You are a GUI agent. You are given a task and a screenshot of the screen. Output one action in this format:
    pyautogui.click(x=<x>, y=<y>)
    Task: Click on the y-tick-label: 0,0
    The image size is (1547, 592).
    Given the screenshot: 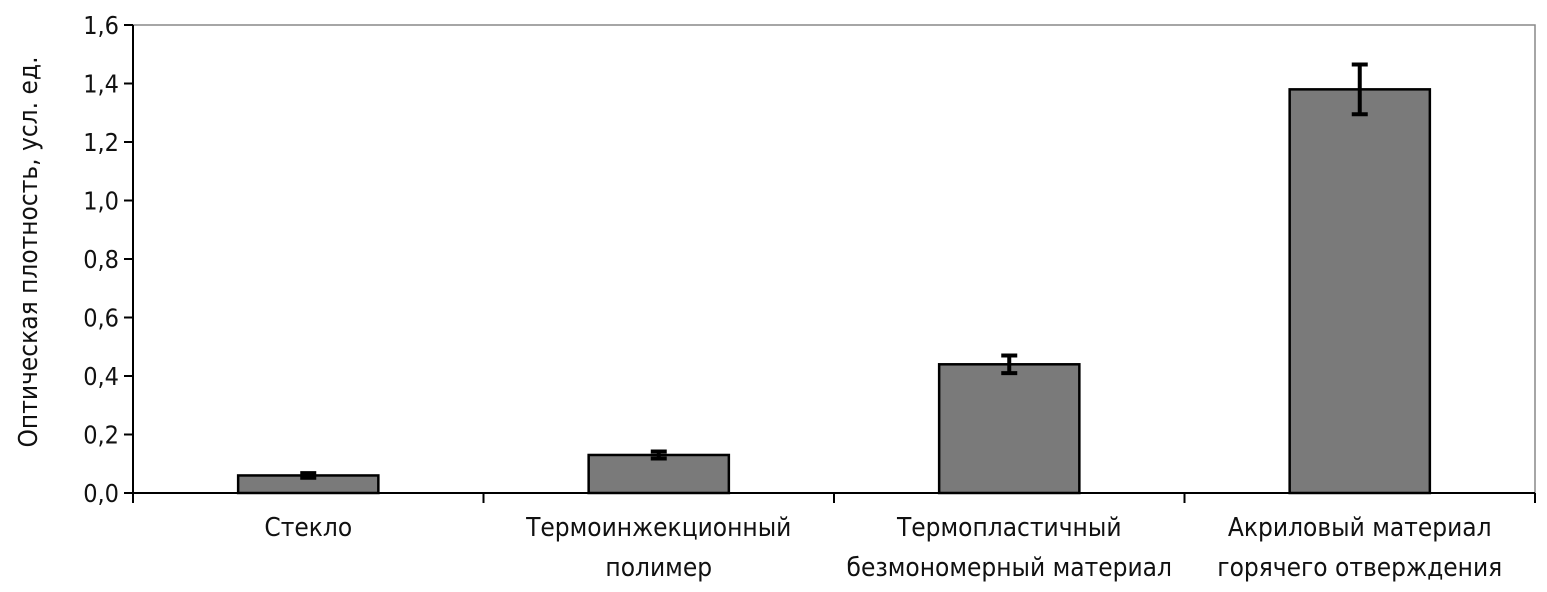 What is the action you would take?
    pyautogui.click(x=101, y=493)
    